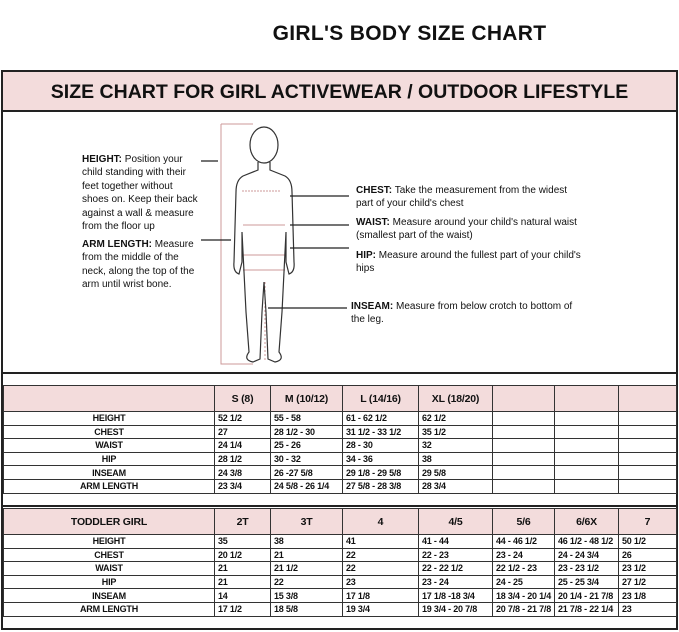  I want to click on table-cell: 25 - 26, so click(306, 445).